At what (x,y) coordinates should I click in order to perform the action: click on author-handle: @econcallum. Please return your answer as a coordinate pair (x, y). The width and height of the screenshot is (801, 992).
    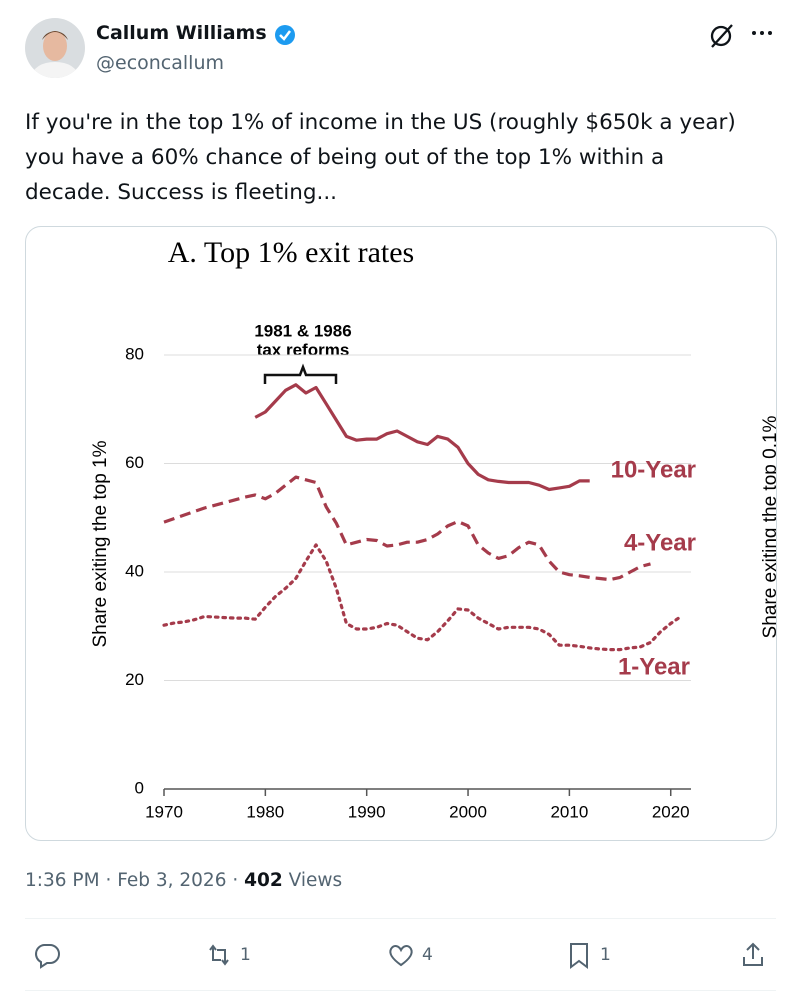
    Looking at the image, I should click on (160, 63).